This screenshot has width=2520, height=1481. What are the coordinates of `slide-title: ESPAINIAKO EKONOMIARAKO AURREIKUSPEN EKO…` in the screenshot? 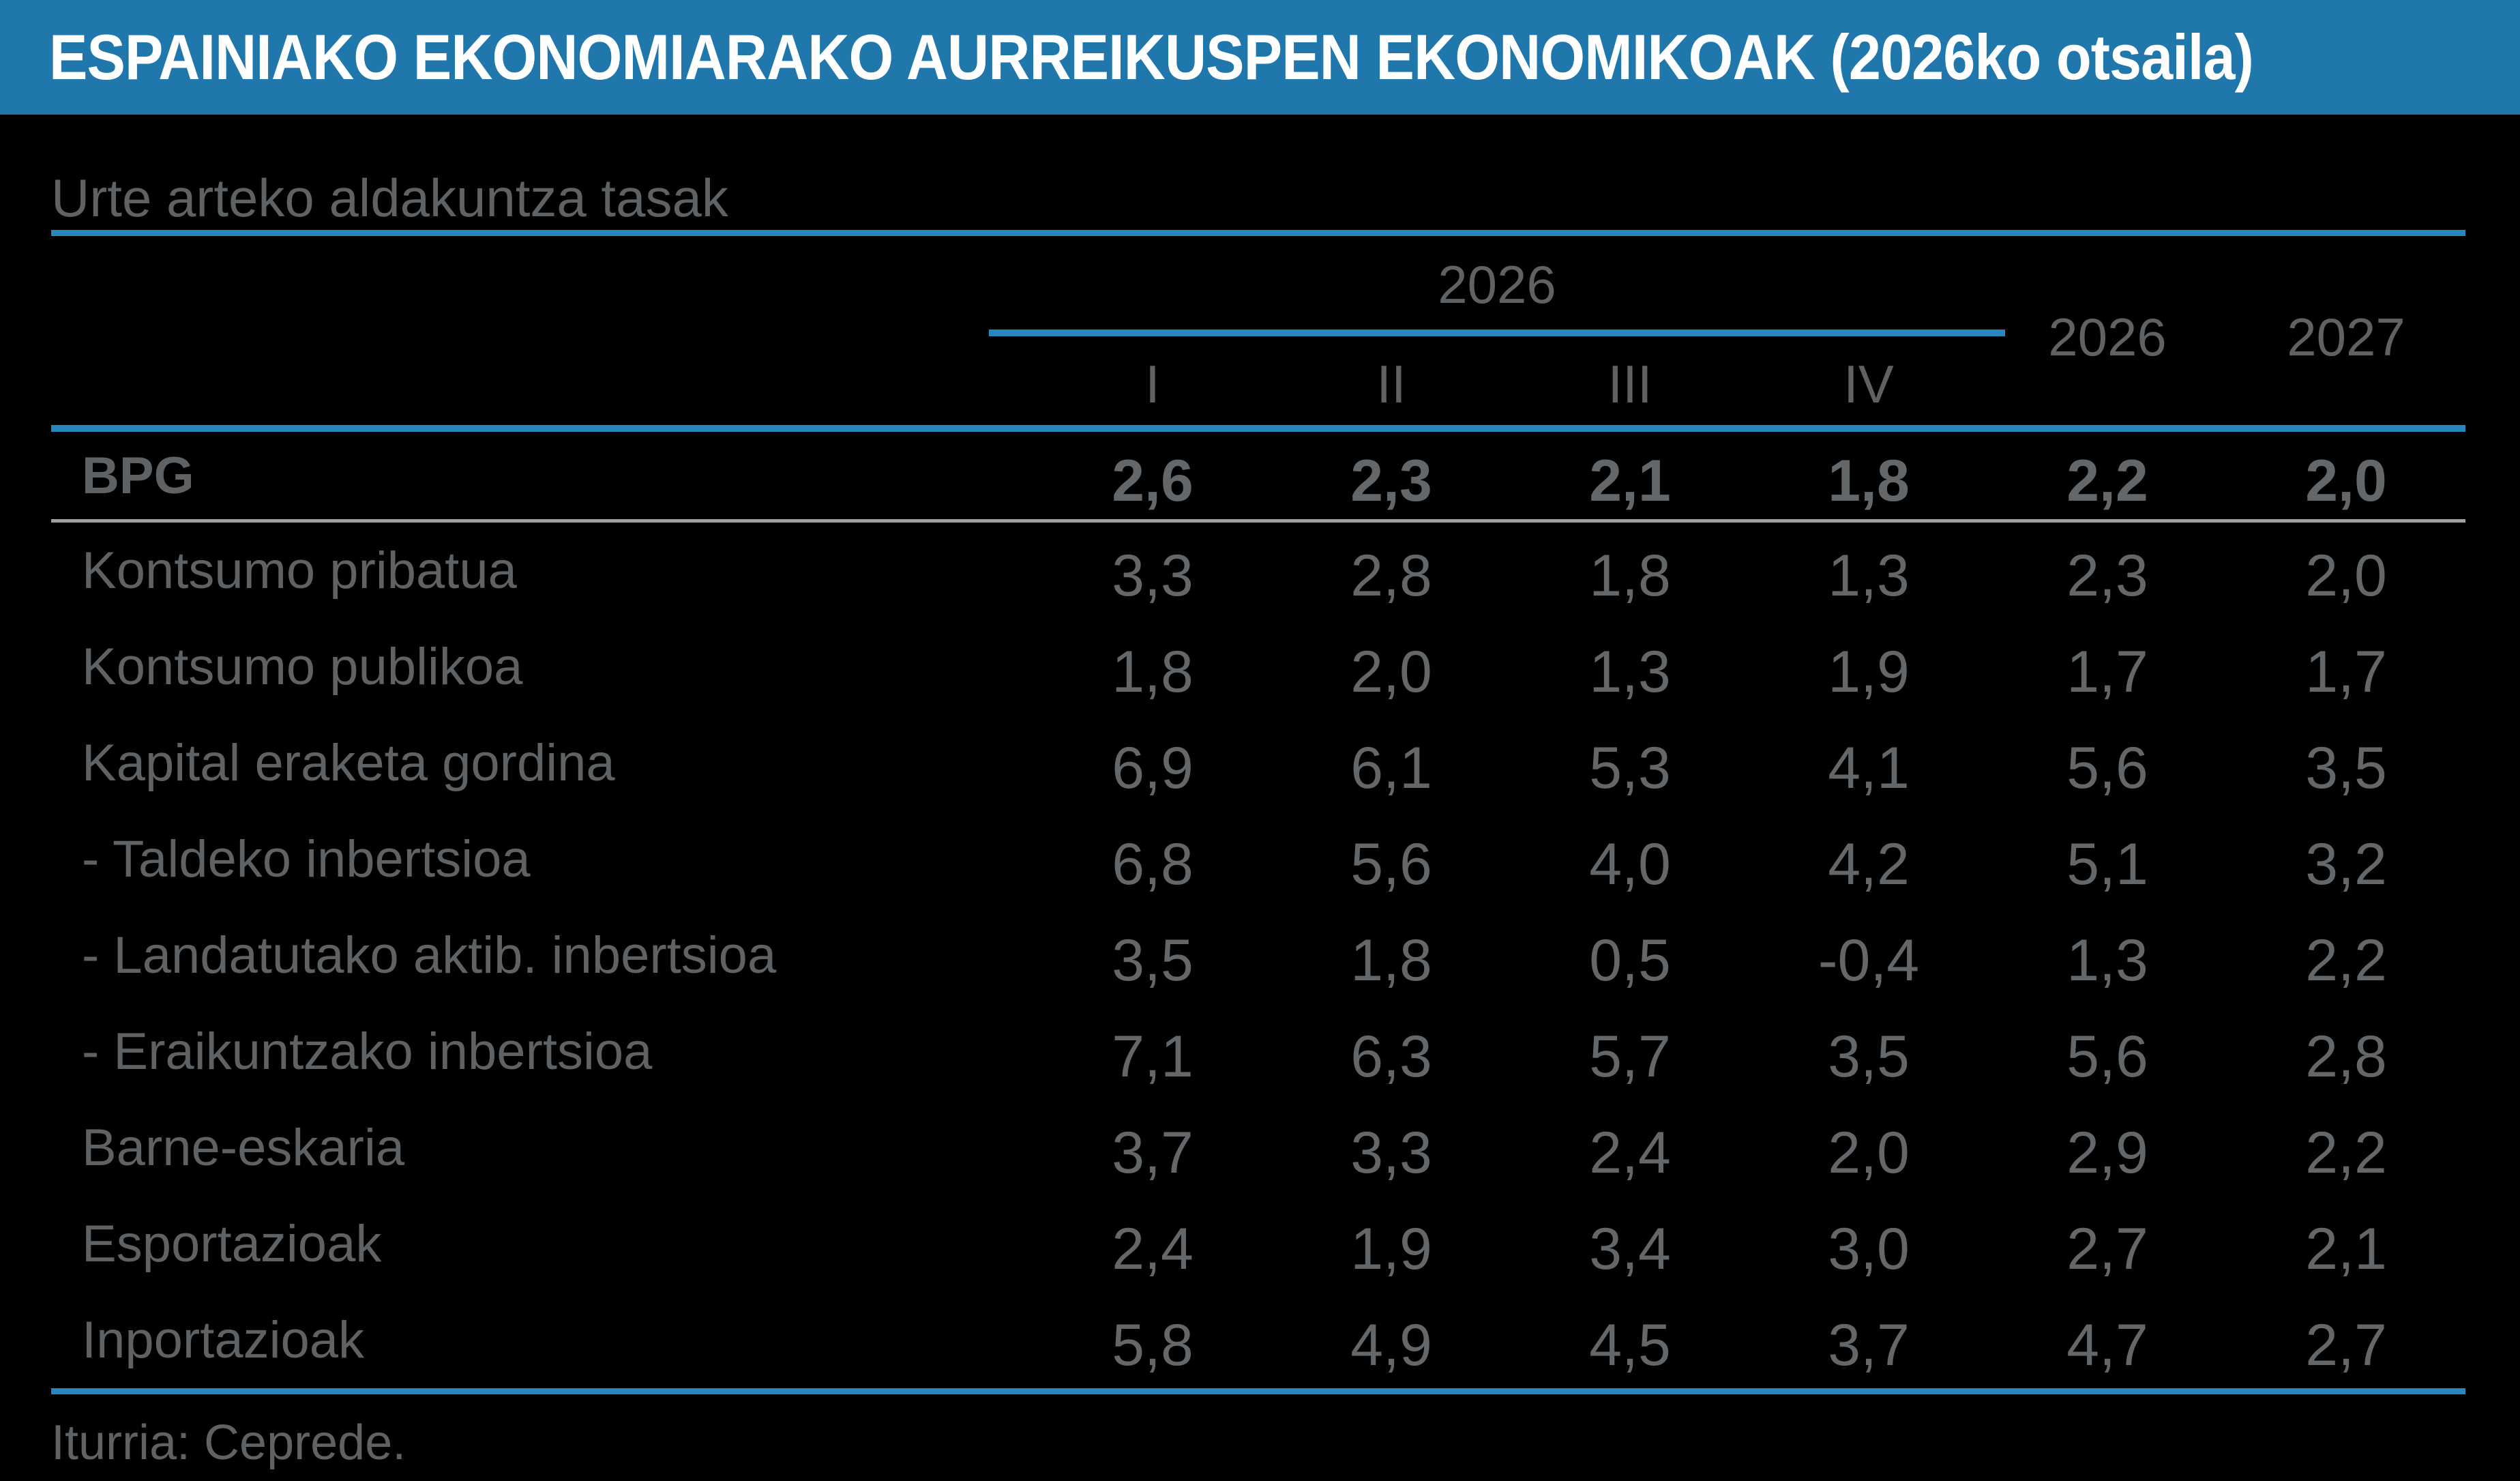 It's located at (1151, 57).